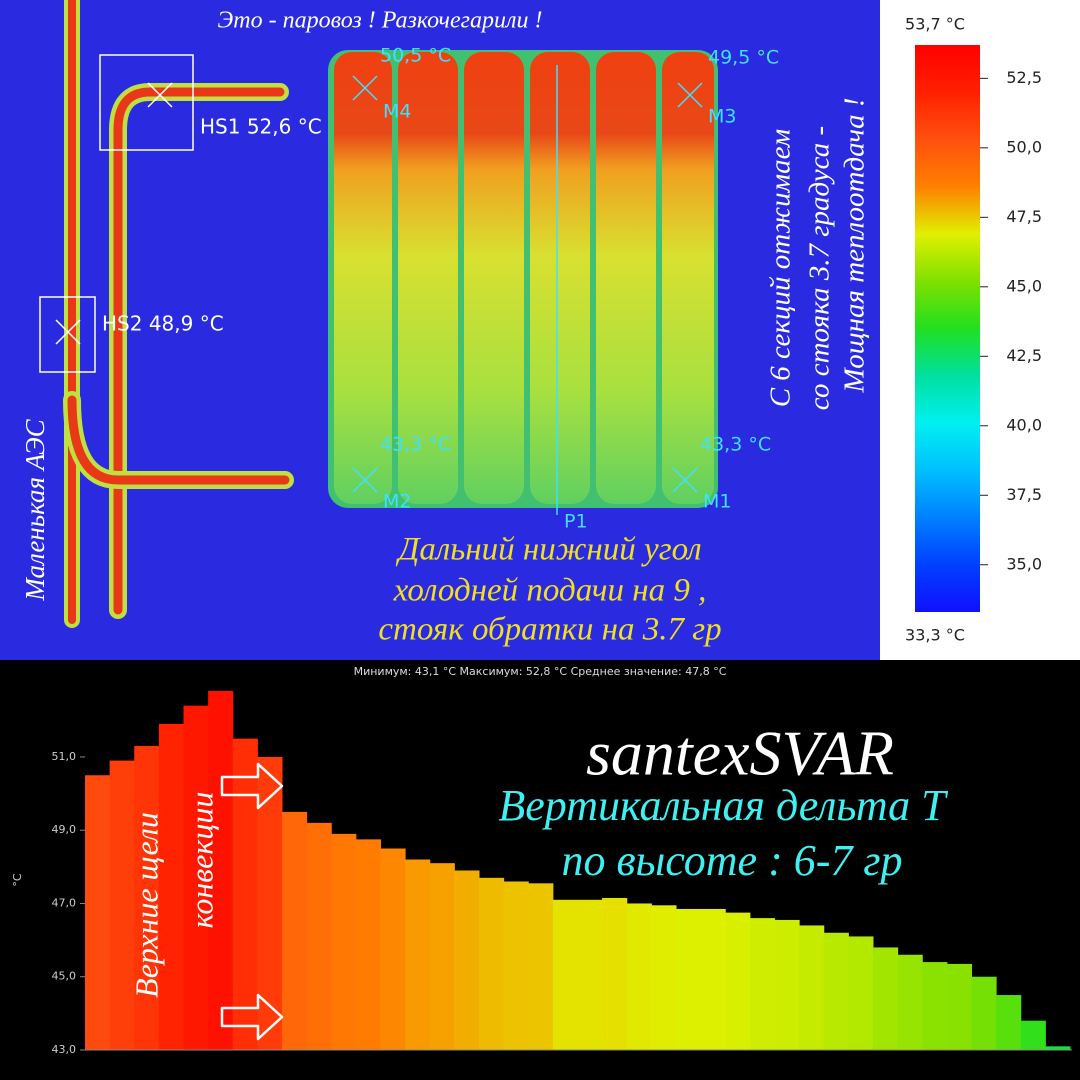 This screenshot has width=1080, height=1080. I want to click on annotation: Вертикальная дельта Т, so click(723, 805).